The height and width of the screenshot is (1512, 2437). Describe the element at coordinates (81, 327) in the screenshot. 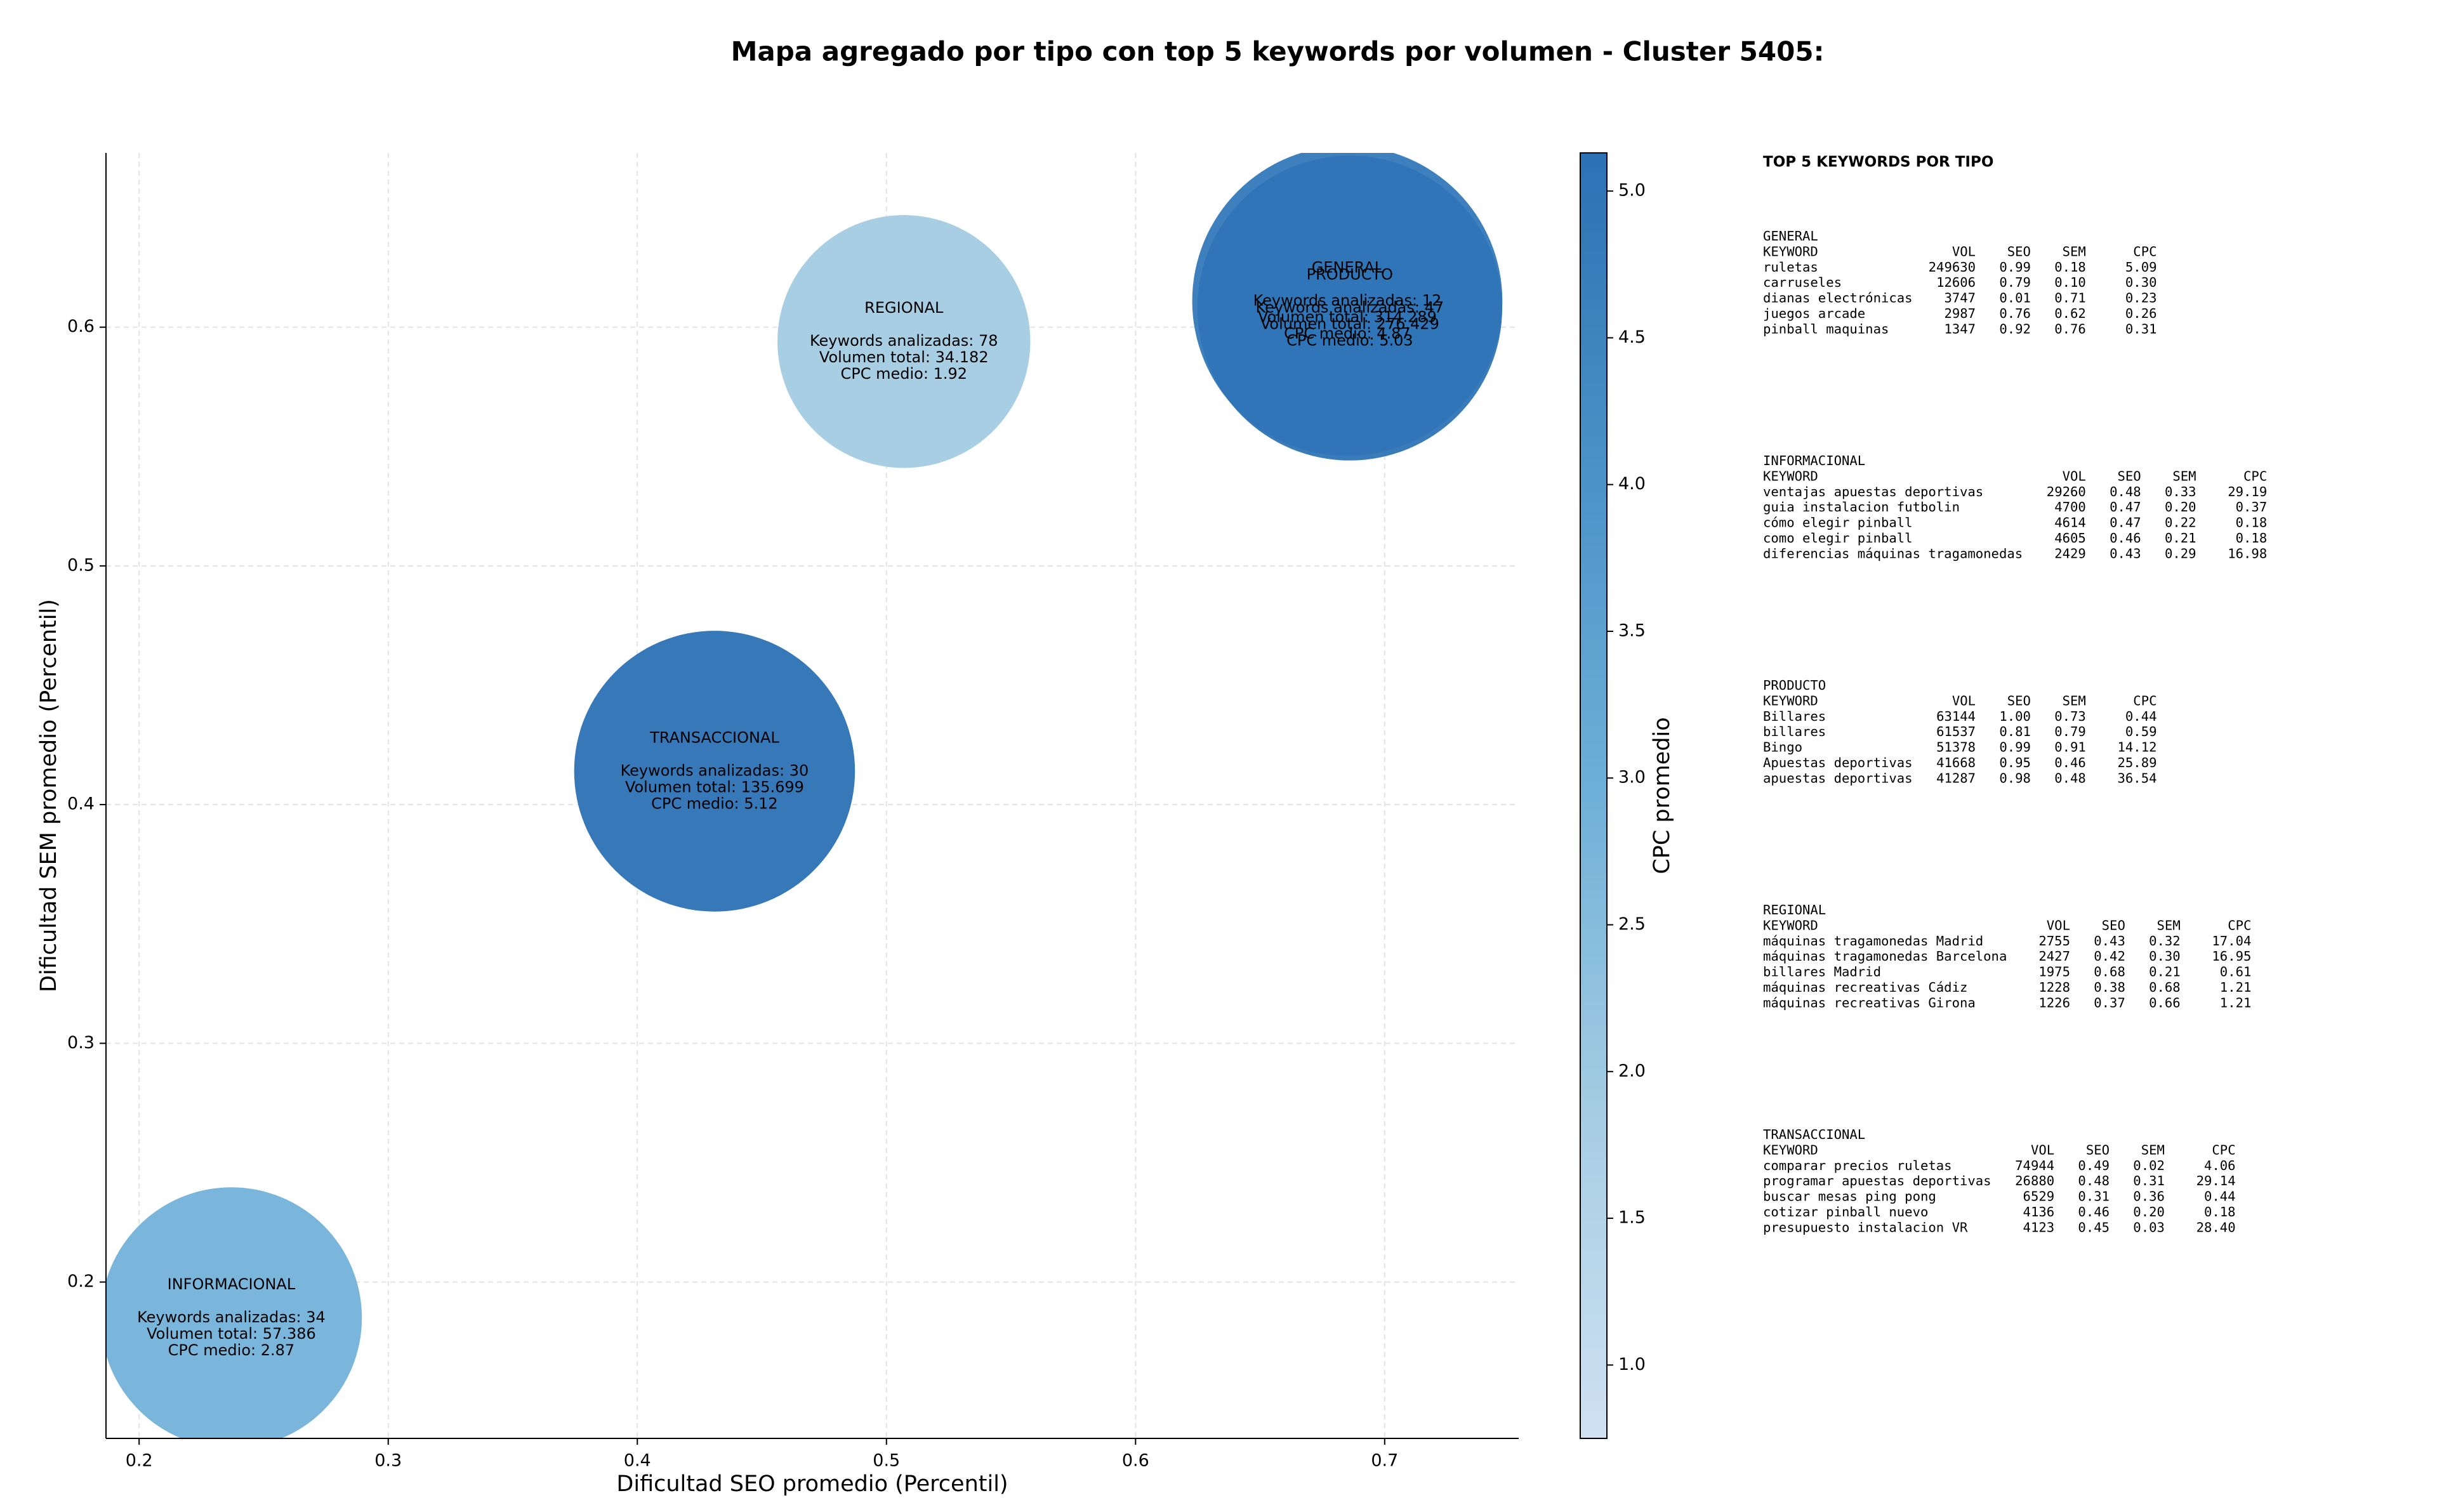

I see `y-tick-label: 0.6` at that location.